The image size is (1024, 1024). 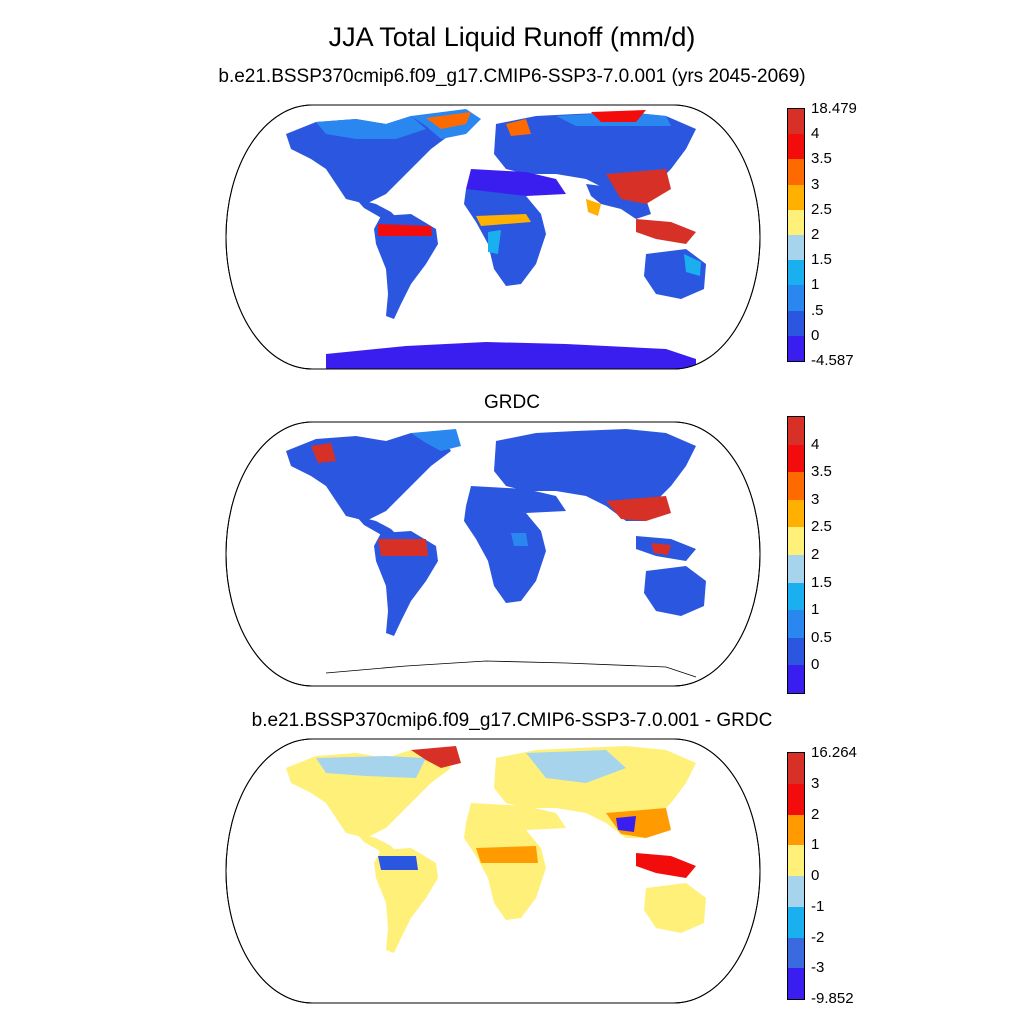 I want to click on map-grdc, so click(x=493, y=554).